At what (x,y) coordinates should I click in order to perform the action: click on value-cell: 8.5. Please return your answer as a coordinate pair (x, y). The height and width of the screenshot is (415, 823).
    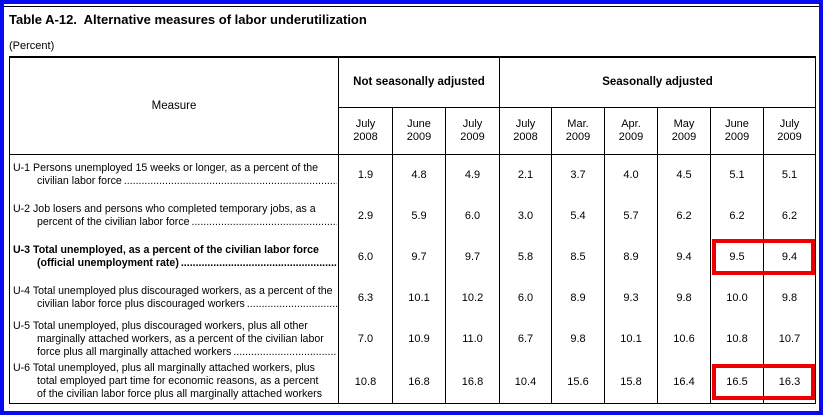
    Looking at the image, I should click on (578, 256).